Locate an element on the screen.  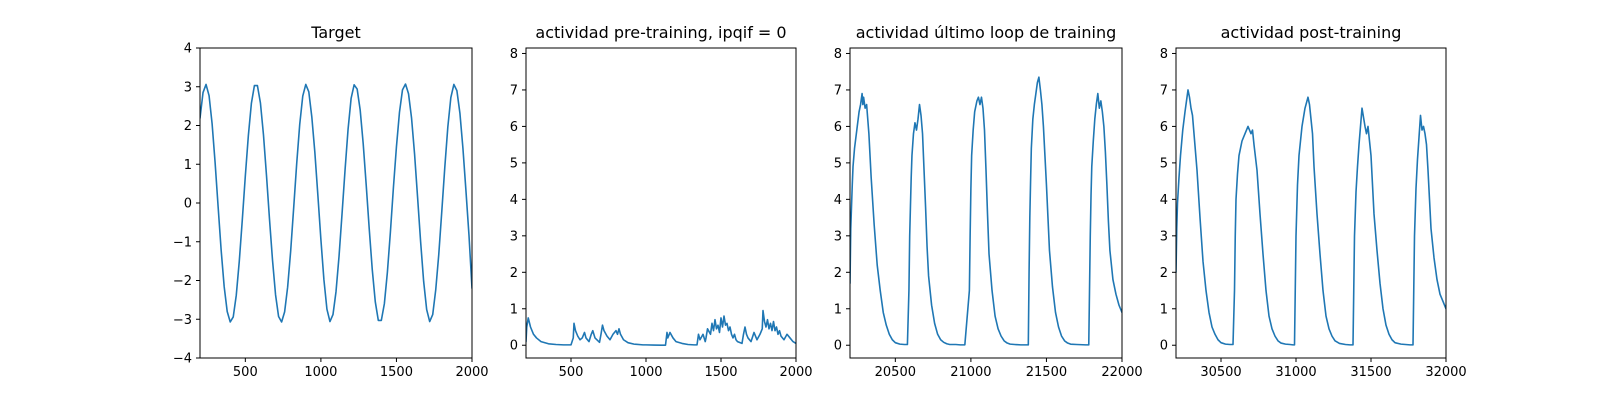
x-tick-label: 30500 is located at coordinates (1220, 372).